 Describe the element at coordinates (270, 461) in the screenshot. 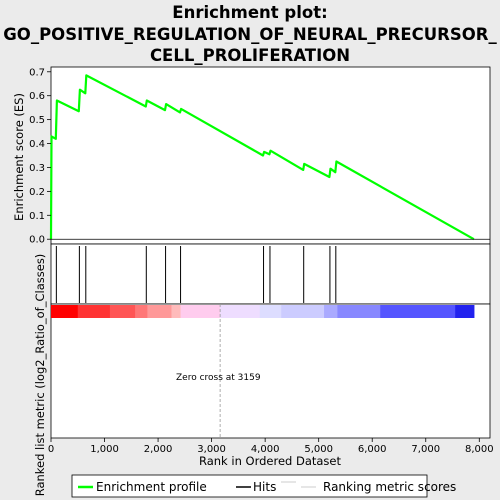

I see `x-axis-label: Rank in Ordered Dataset` at that location.